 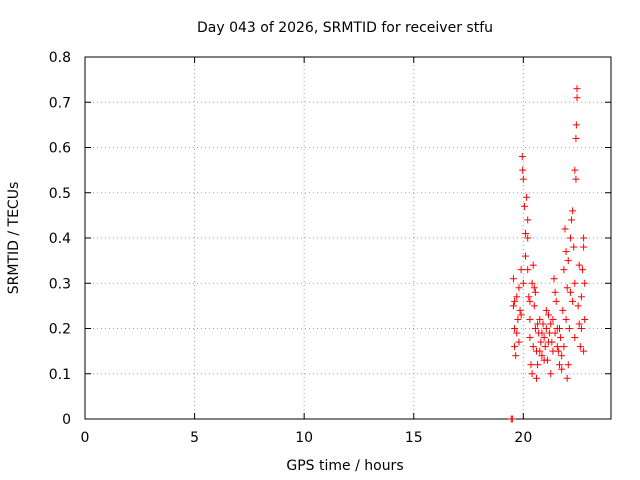 I want to click on x-tick-label: 5, so click(x=194, y=438).